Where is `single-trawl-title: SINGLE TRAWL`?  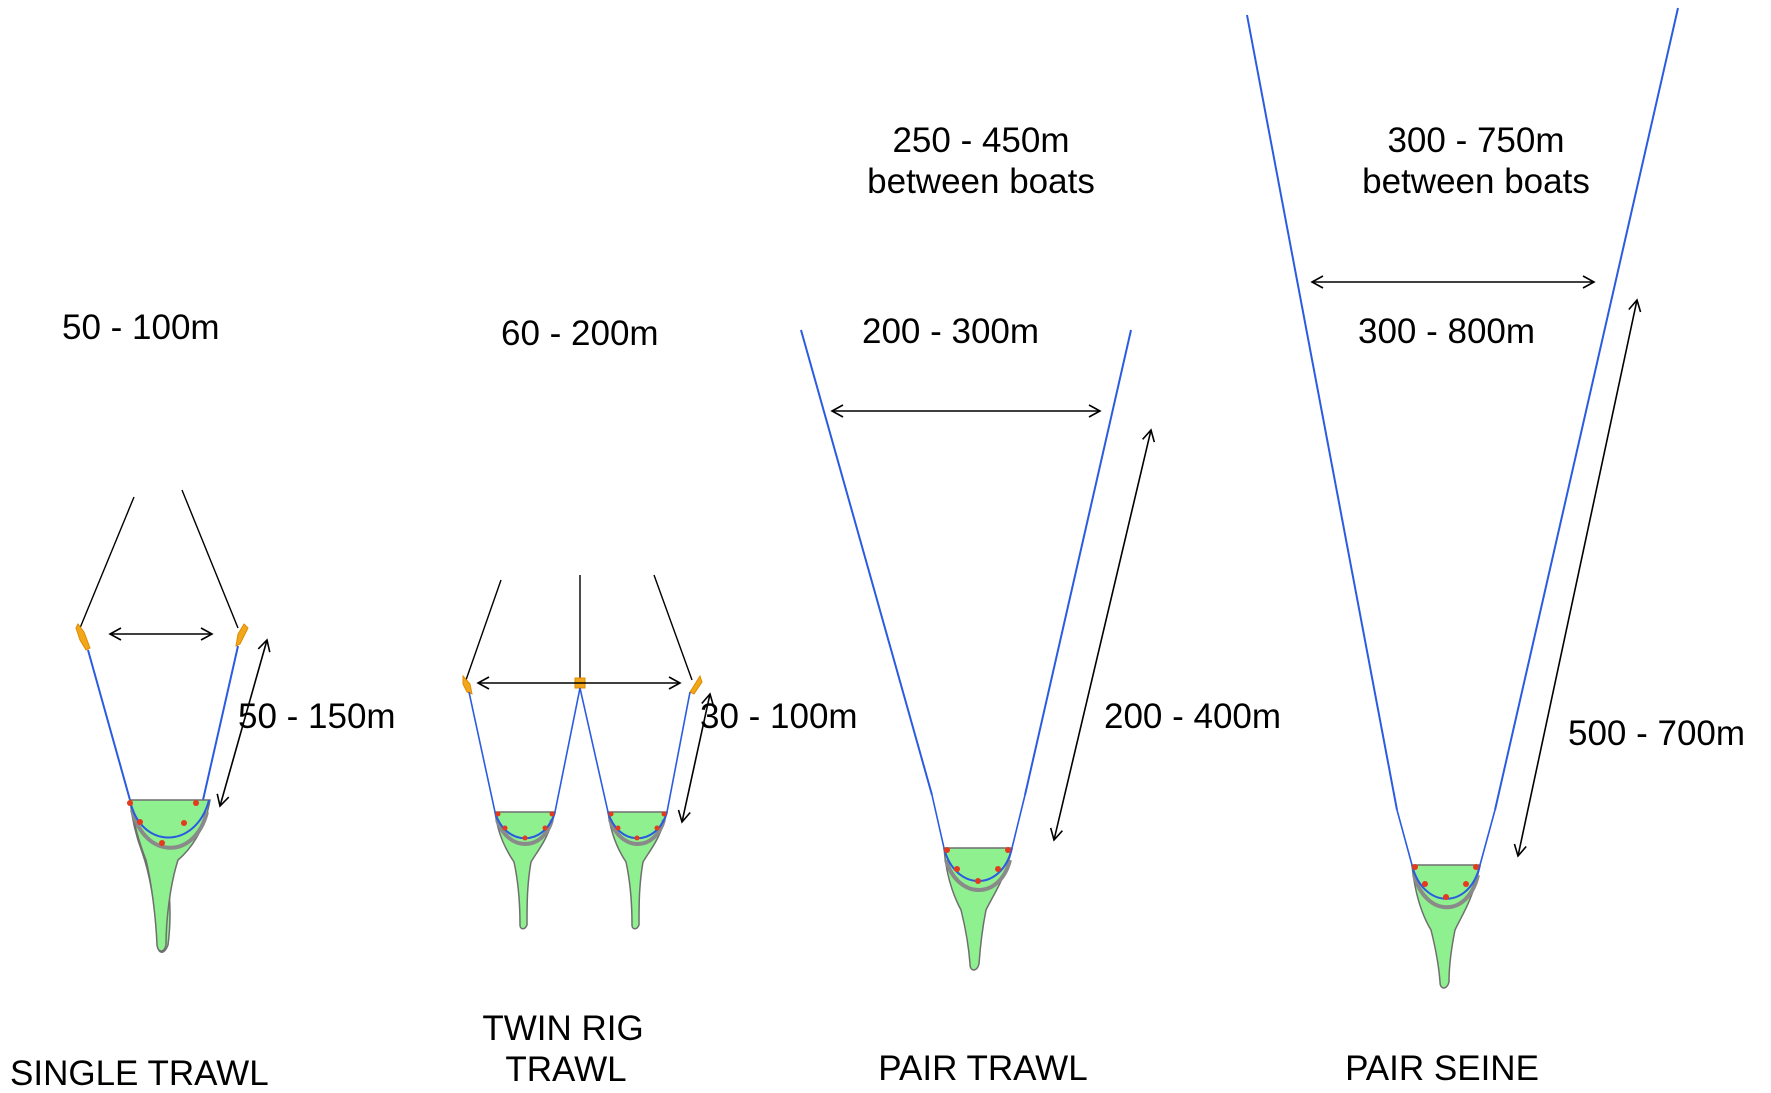 single-trawl-title: SINGLE TRAWL is located at coordinates (139, 1073).